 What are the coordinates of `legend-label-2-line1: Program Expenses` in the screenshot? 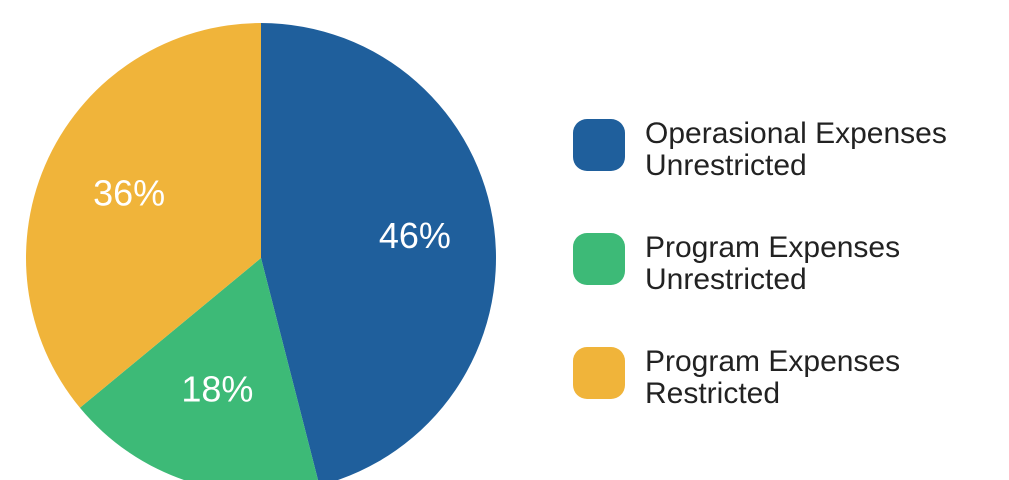 It's located at (772, 247).